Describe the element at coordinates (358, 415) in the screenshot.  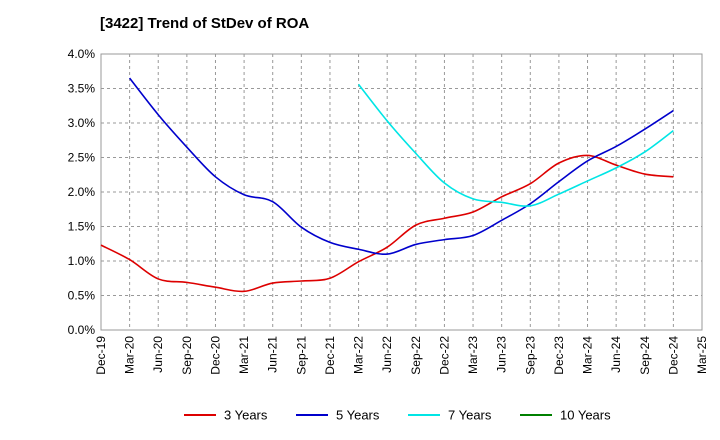
I see `legend-label: 5 Years` at that location.